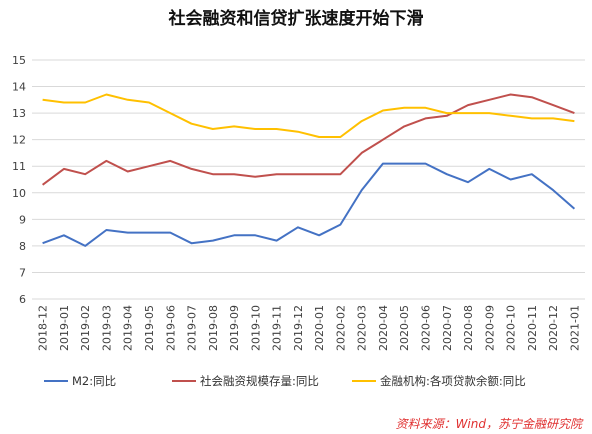 The image size is (592, 434). Describe the element at coordinates (574, 328) in the screenshot. I see `x-tick-label: 2021-01` at that location.